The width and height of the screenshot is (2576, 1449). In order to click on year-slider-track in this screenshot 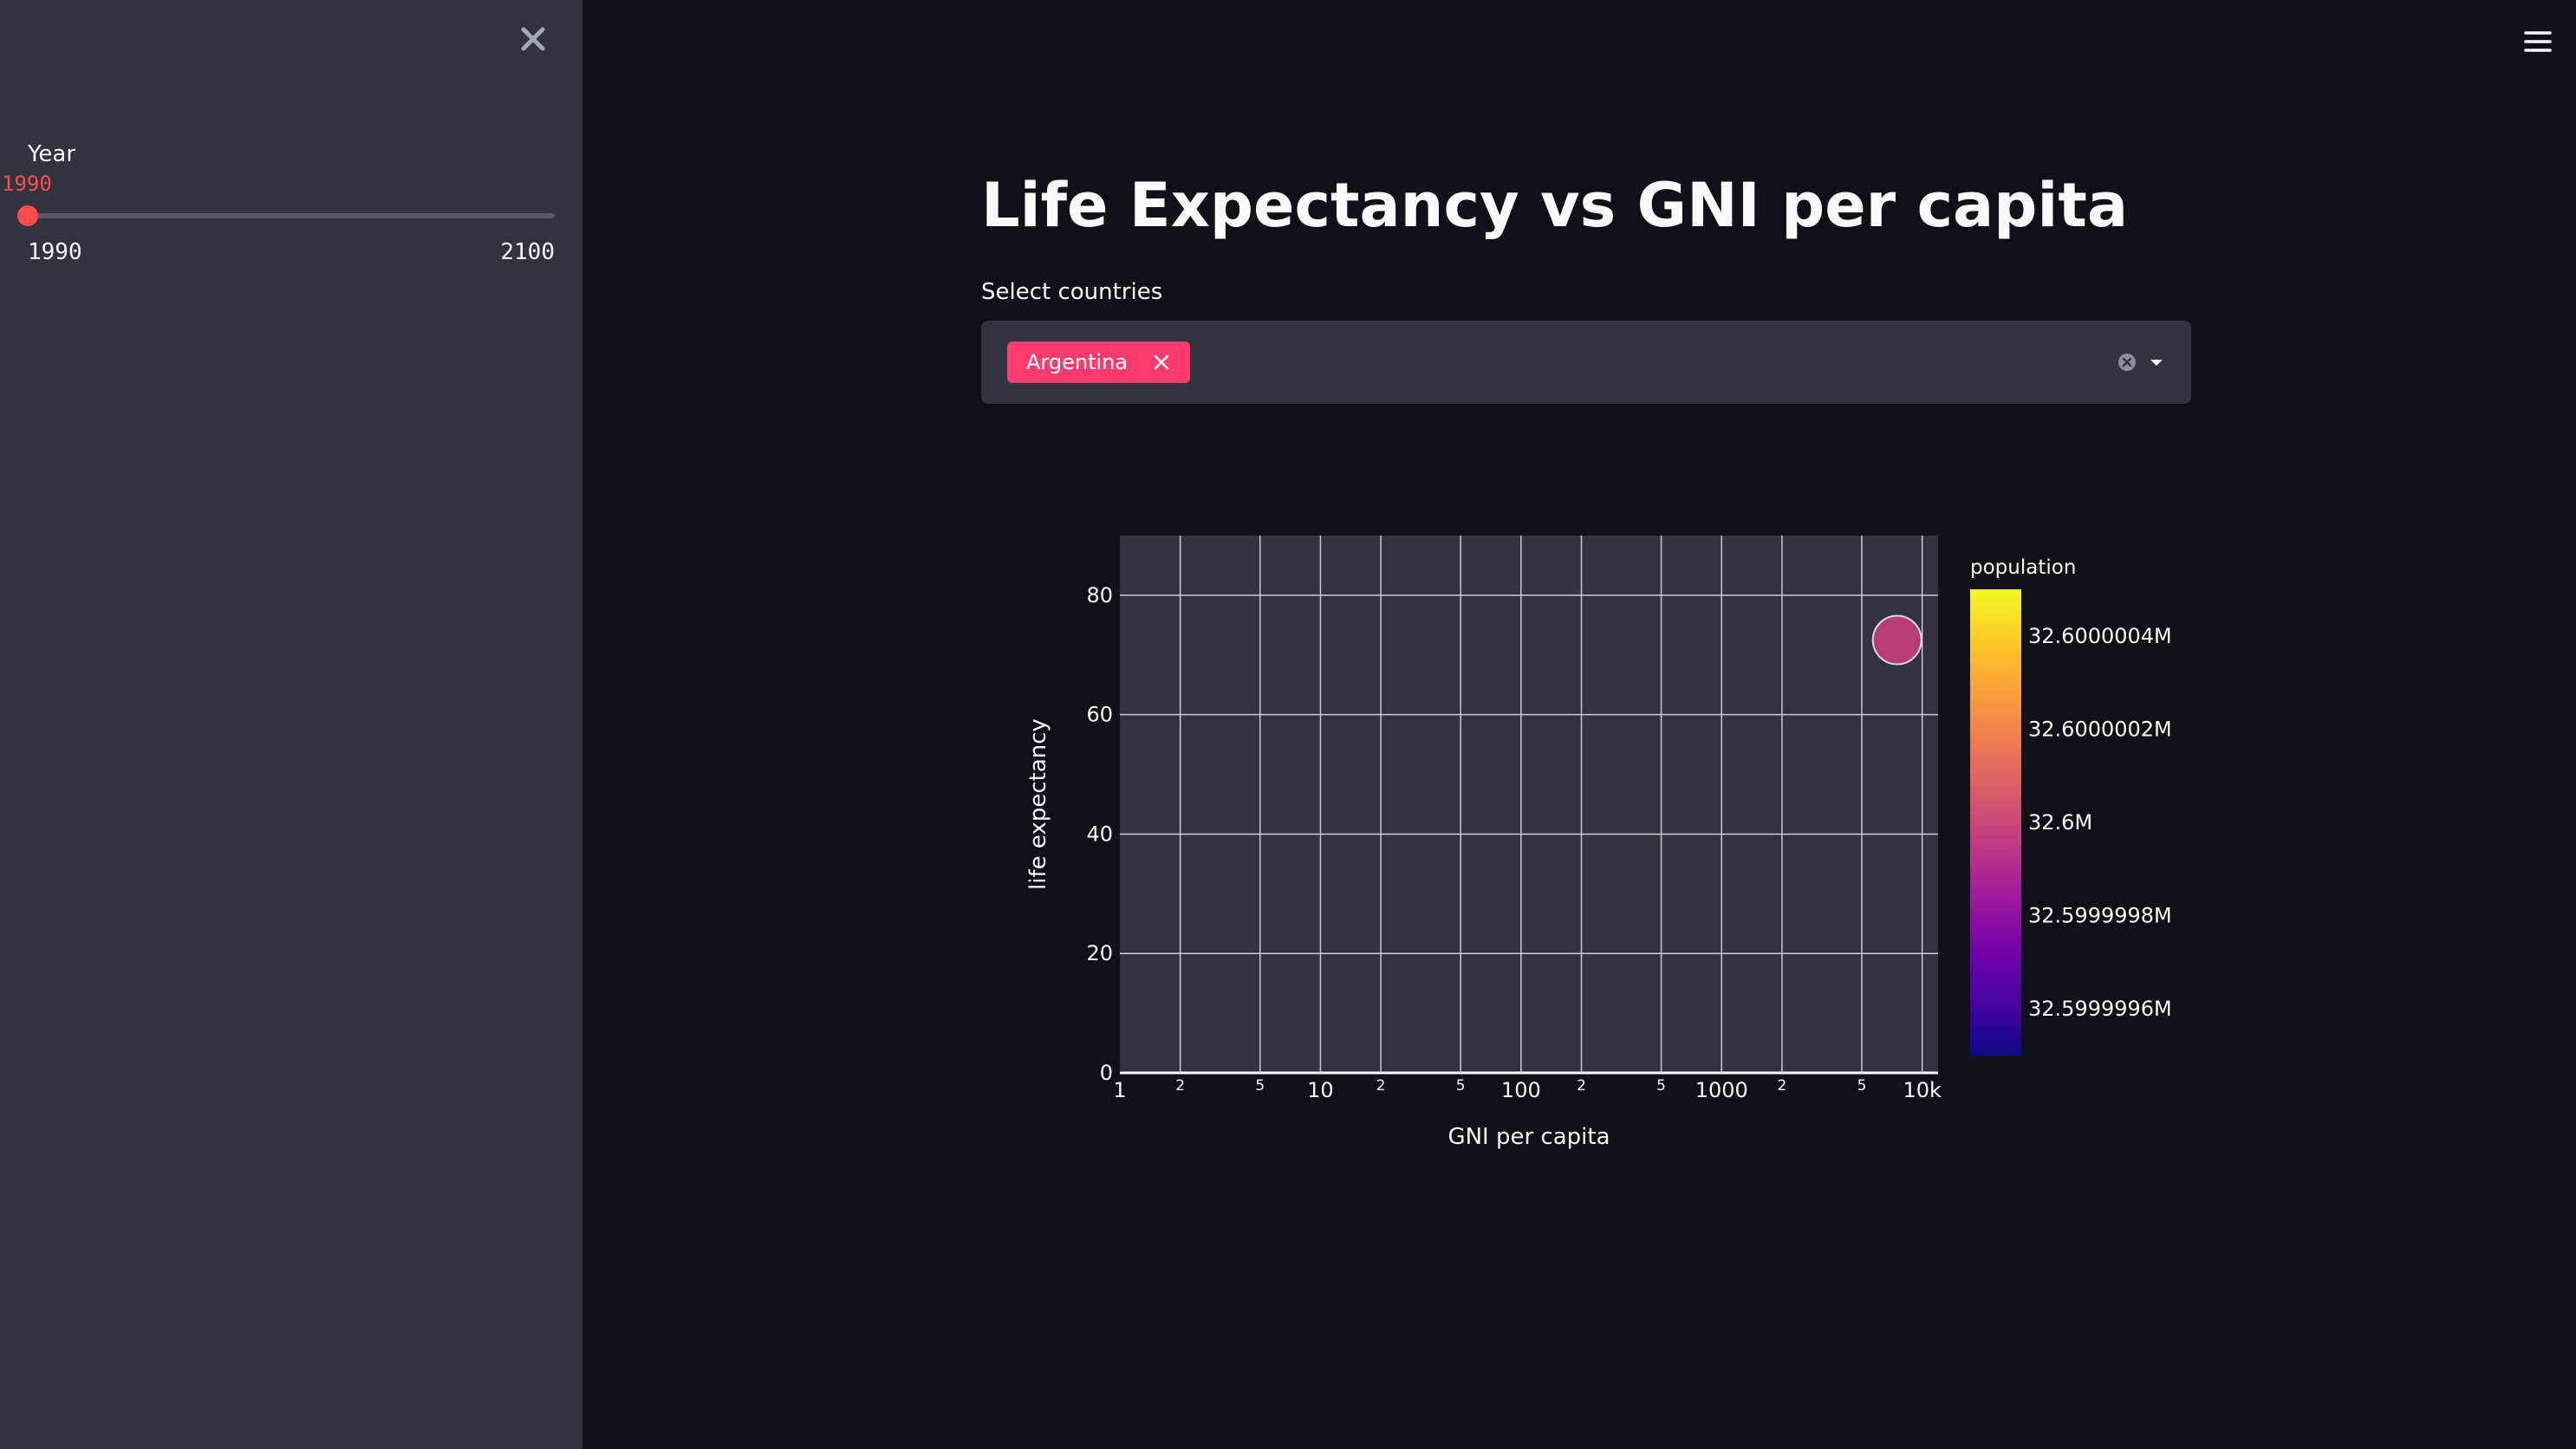, I will do `click(291, 216)`.